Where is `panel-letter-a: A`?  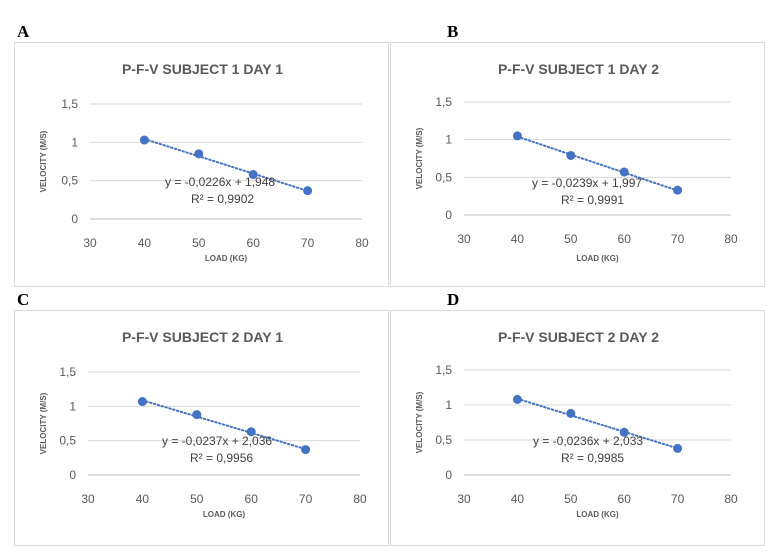
panel-letter-a: A is located at coordinates (23, 31).